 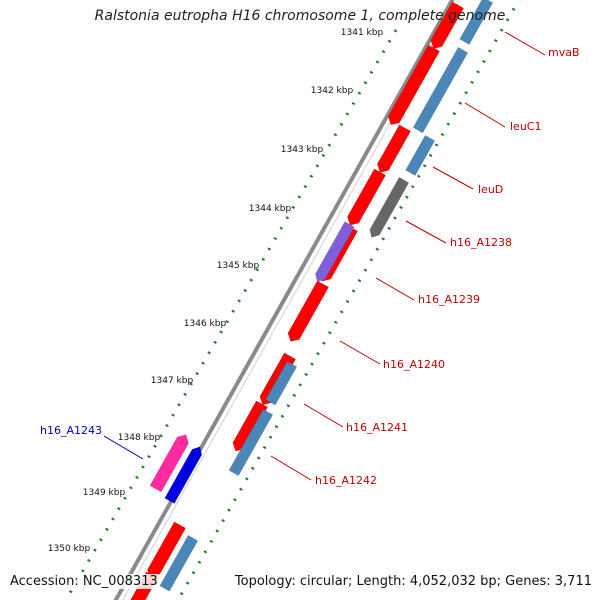 I want to click on gene-label: leuC1, so click(x=525, y=126).